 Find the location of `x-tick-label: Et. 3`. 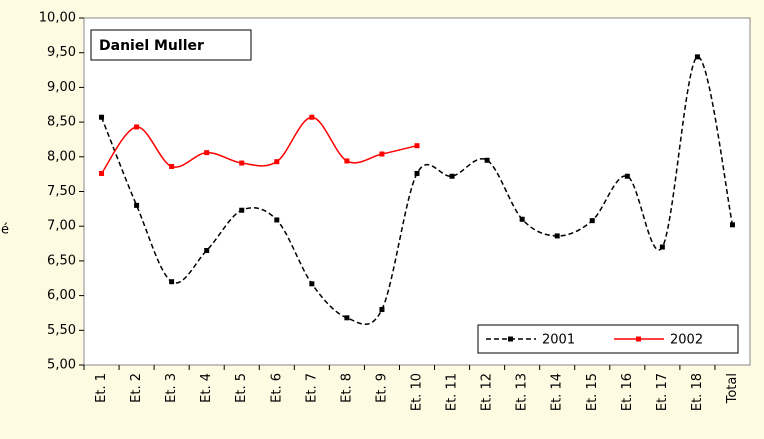

x-tick-label: Et. 3 is located at coordinates (171, 388).